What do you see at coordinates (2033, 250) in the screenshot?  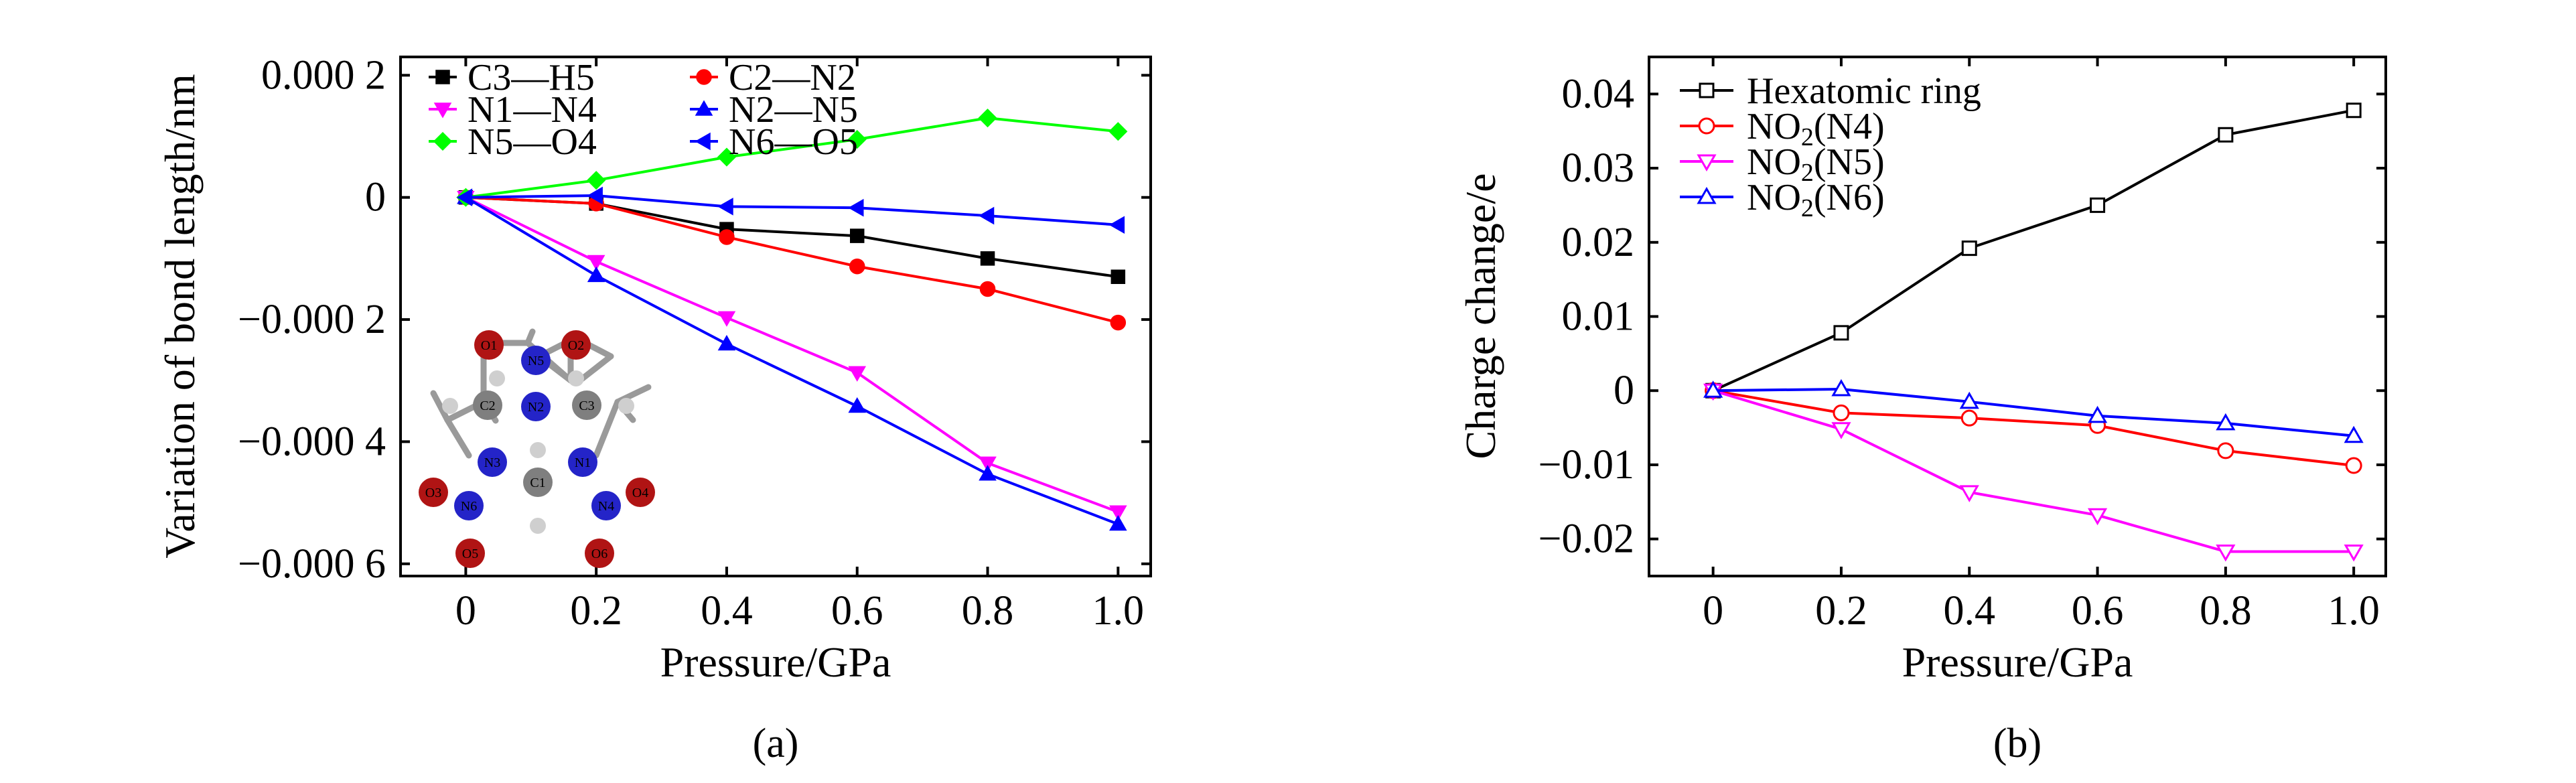 I see `series-square-open` at bounding box center [2033, 250].